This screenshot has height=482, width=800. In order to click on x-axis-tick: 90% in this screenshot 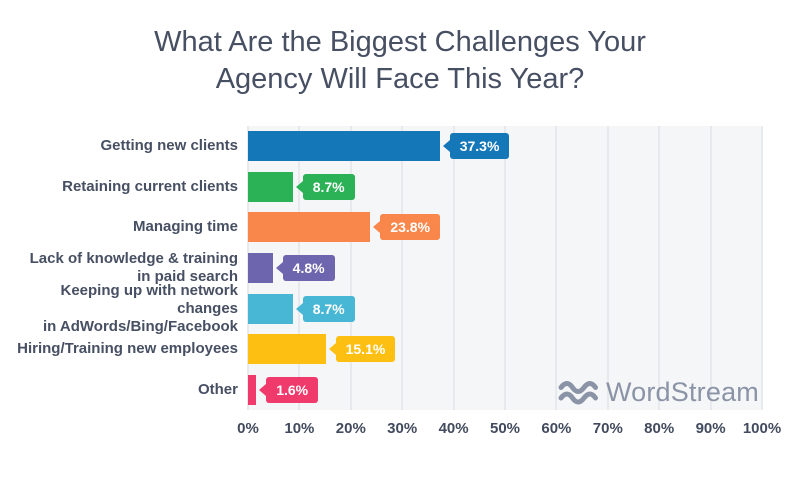, I will do `click(710, 428)`.